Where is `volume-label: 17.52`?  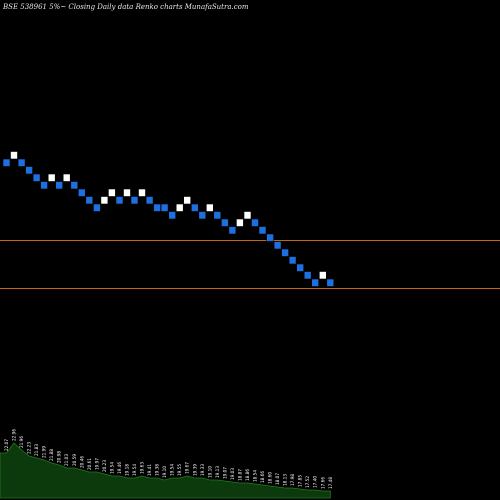 volume-label: 17.52 is located at coordinates (307, 482).